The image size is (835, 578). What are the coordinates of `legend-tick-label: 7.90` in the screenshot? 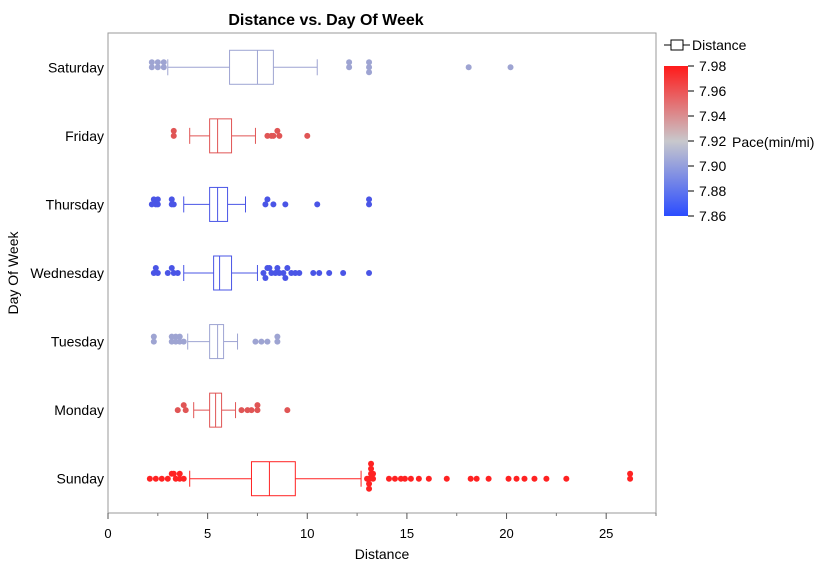 It's located at (712, 166).